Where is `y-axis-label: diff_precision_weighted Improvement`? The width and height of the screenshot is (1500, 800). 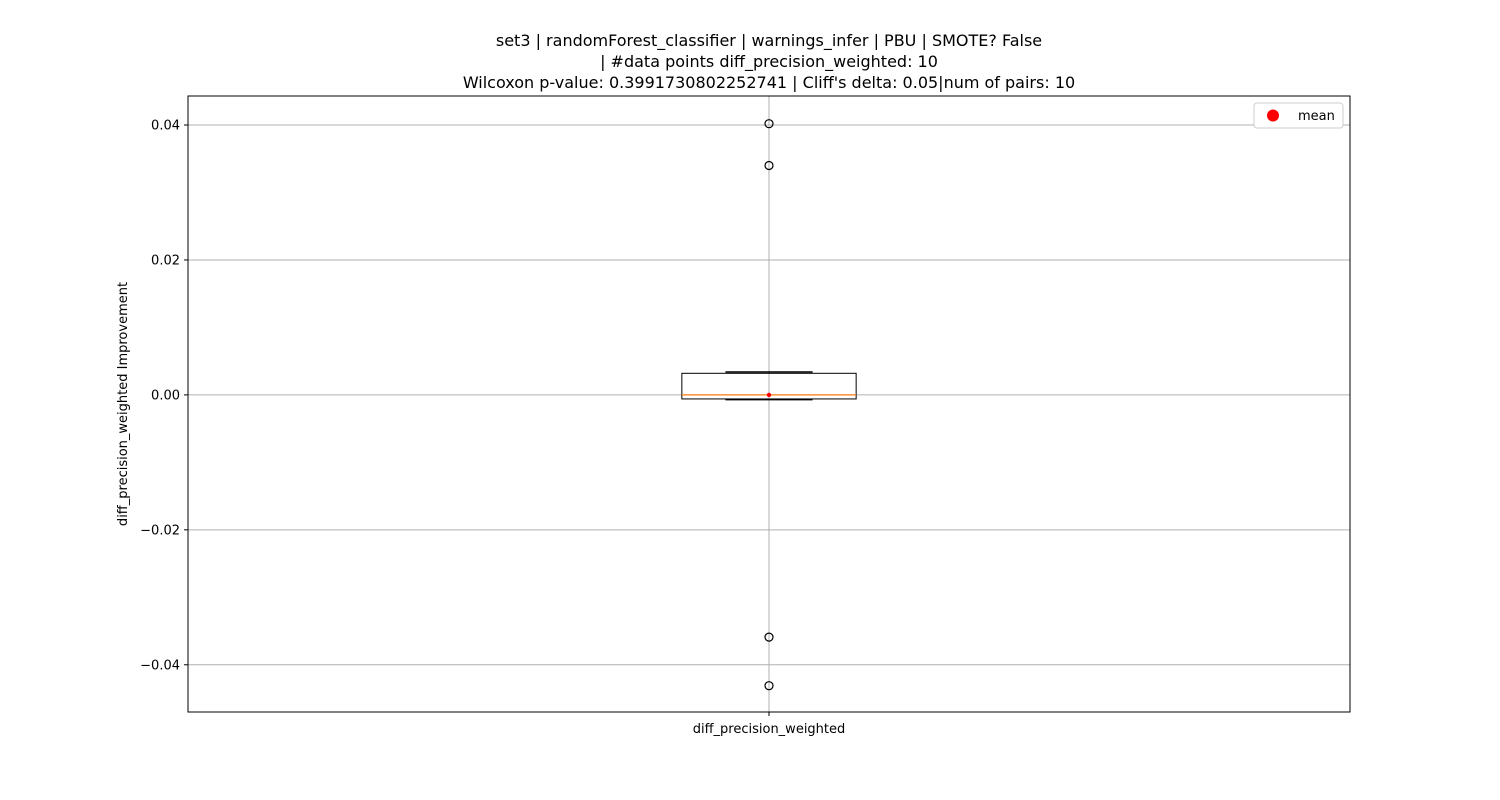 y-axis-label: diff_precision_weighted Improvement is located at coordinates (123, 404).